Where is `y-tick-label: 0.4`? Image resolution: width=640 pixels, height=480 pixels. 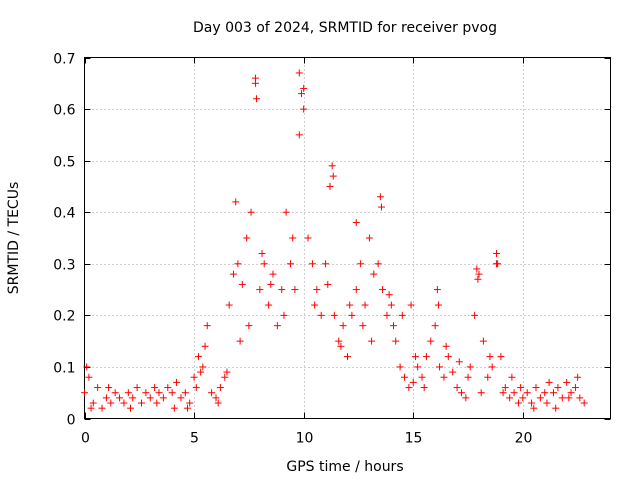 y-tick-label: 0.4 is located at coordinates (64, 214).